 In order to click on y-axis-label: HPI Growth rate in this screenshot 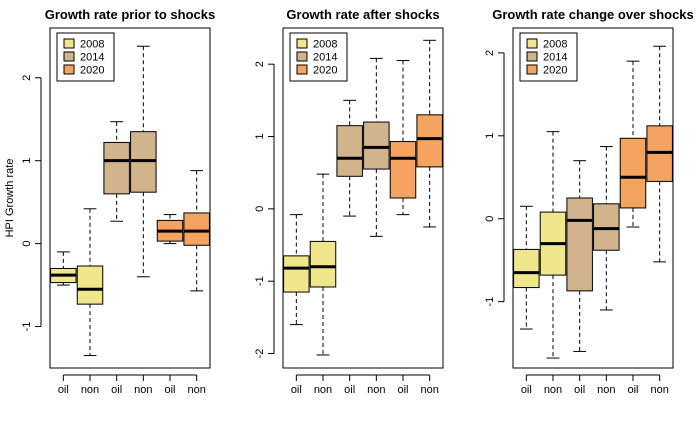, I will do `click(10, 198)`.